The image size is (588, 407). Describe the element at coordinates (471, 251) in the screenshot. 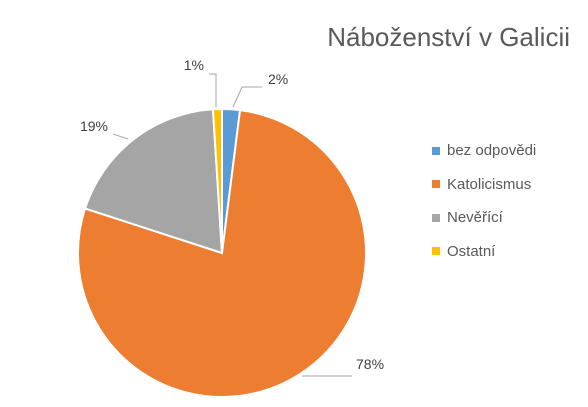

I see `legend-label: Ostatní` at that location.